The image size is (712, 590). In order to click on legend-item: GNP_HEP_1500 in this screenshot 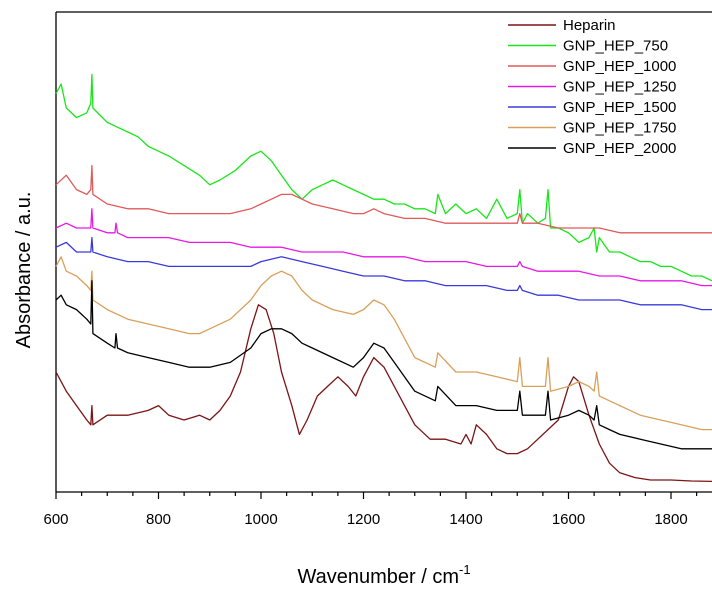, I will do `click(592, 107)`.